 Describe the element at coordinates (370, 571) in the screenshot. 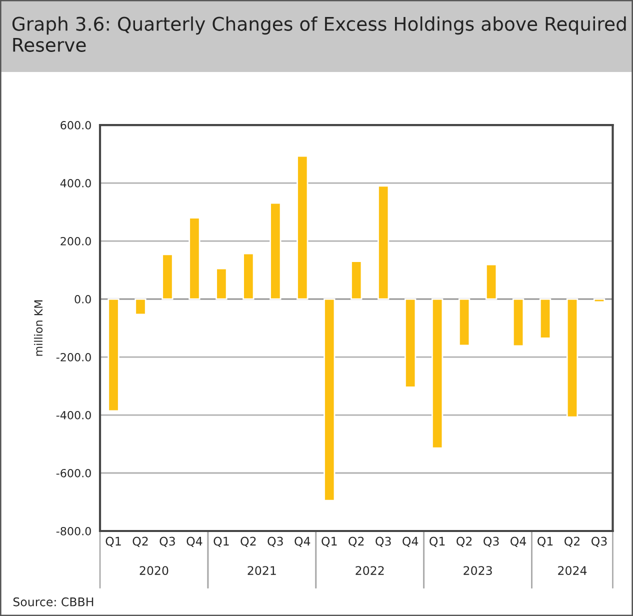

I see `text: 2022` at that location.